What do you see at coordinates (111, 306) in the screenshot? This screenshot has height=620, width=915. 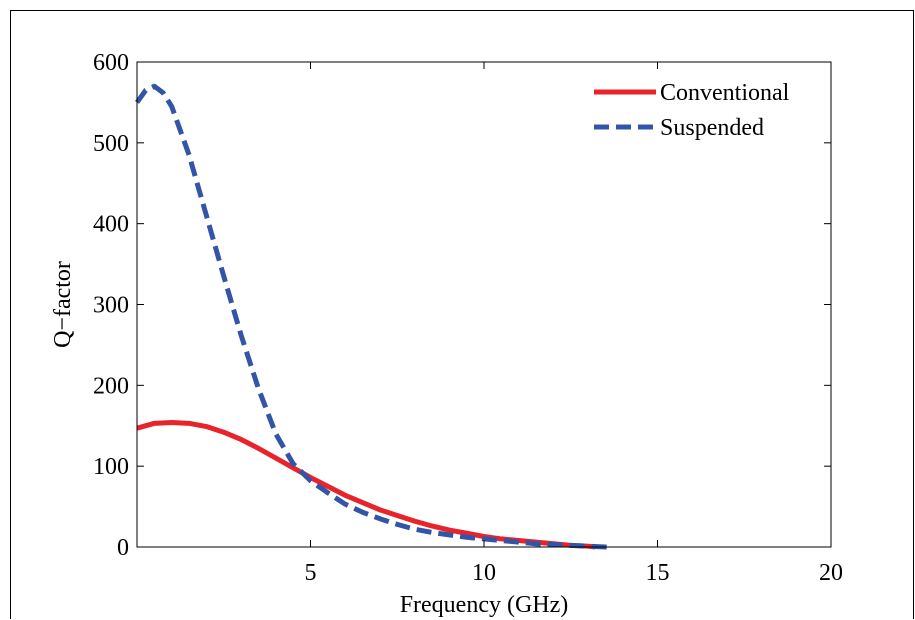 I see `y-tick-label: 300` at bounding box center [111, 306].